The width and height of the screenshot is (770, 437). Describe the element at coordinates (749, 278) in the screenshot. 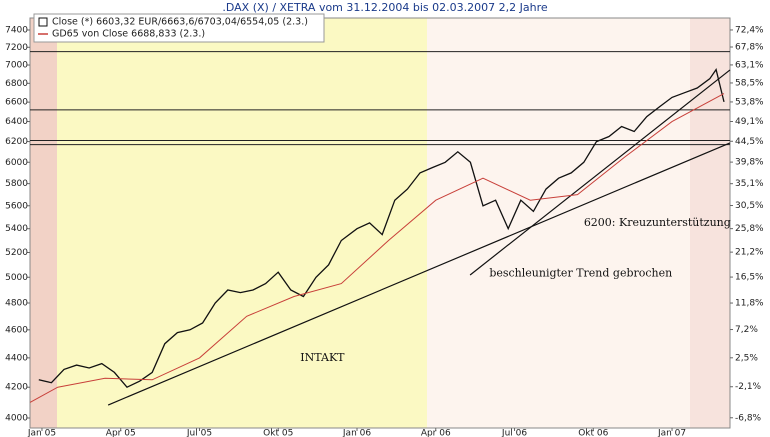

I see `y2-tick-label: 16,5%` at that location.